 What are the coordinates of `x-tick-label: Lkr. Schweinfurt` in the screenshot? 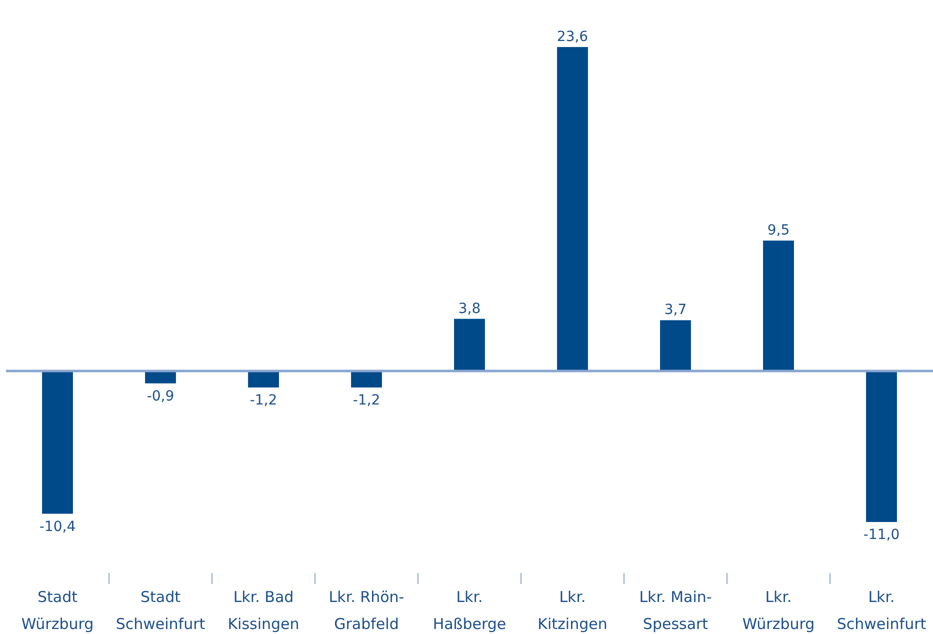 It's located at (881, 610).